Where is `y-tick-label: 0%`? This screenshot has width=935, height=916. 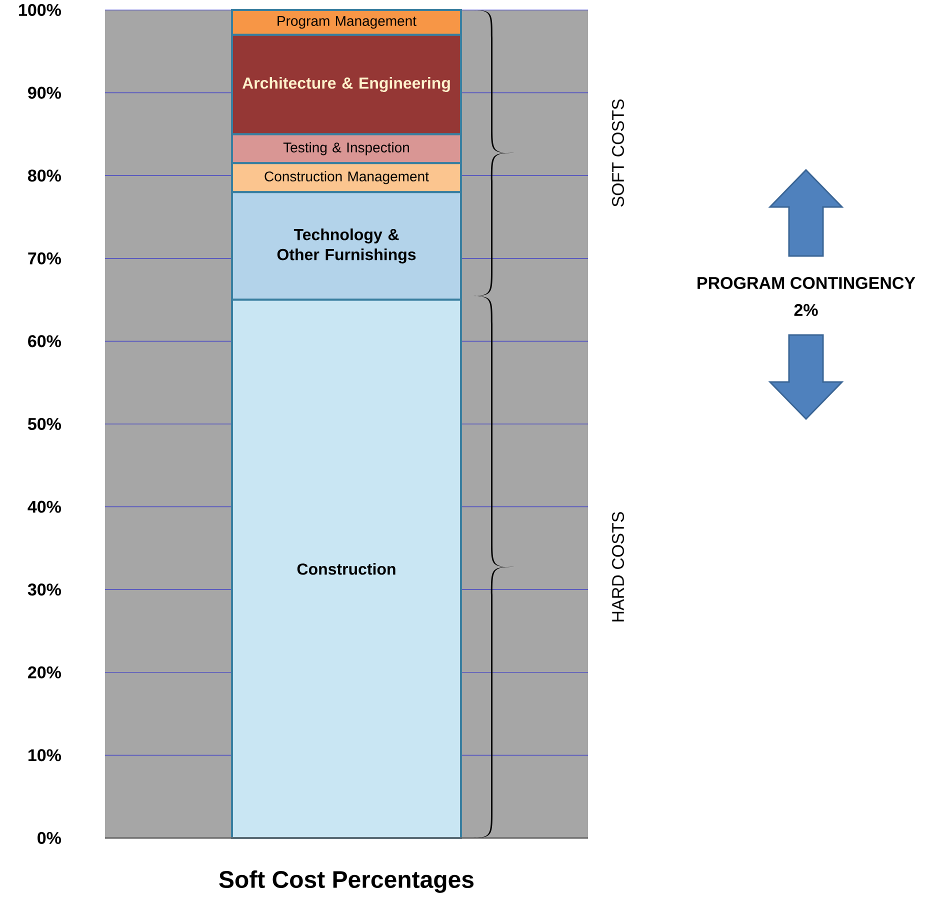
y-tick-label: 0% is located at coordinates (50, 838).